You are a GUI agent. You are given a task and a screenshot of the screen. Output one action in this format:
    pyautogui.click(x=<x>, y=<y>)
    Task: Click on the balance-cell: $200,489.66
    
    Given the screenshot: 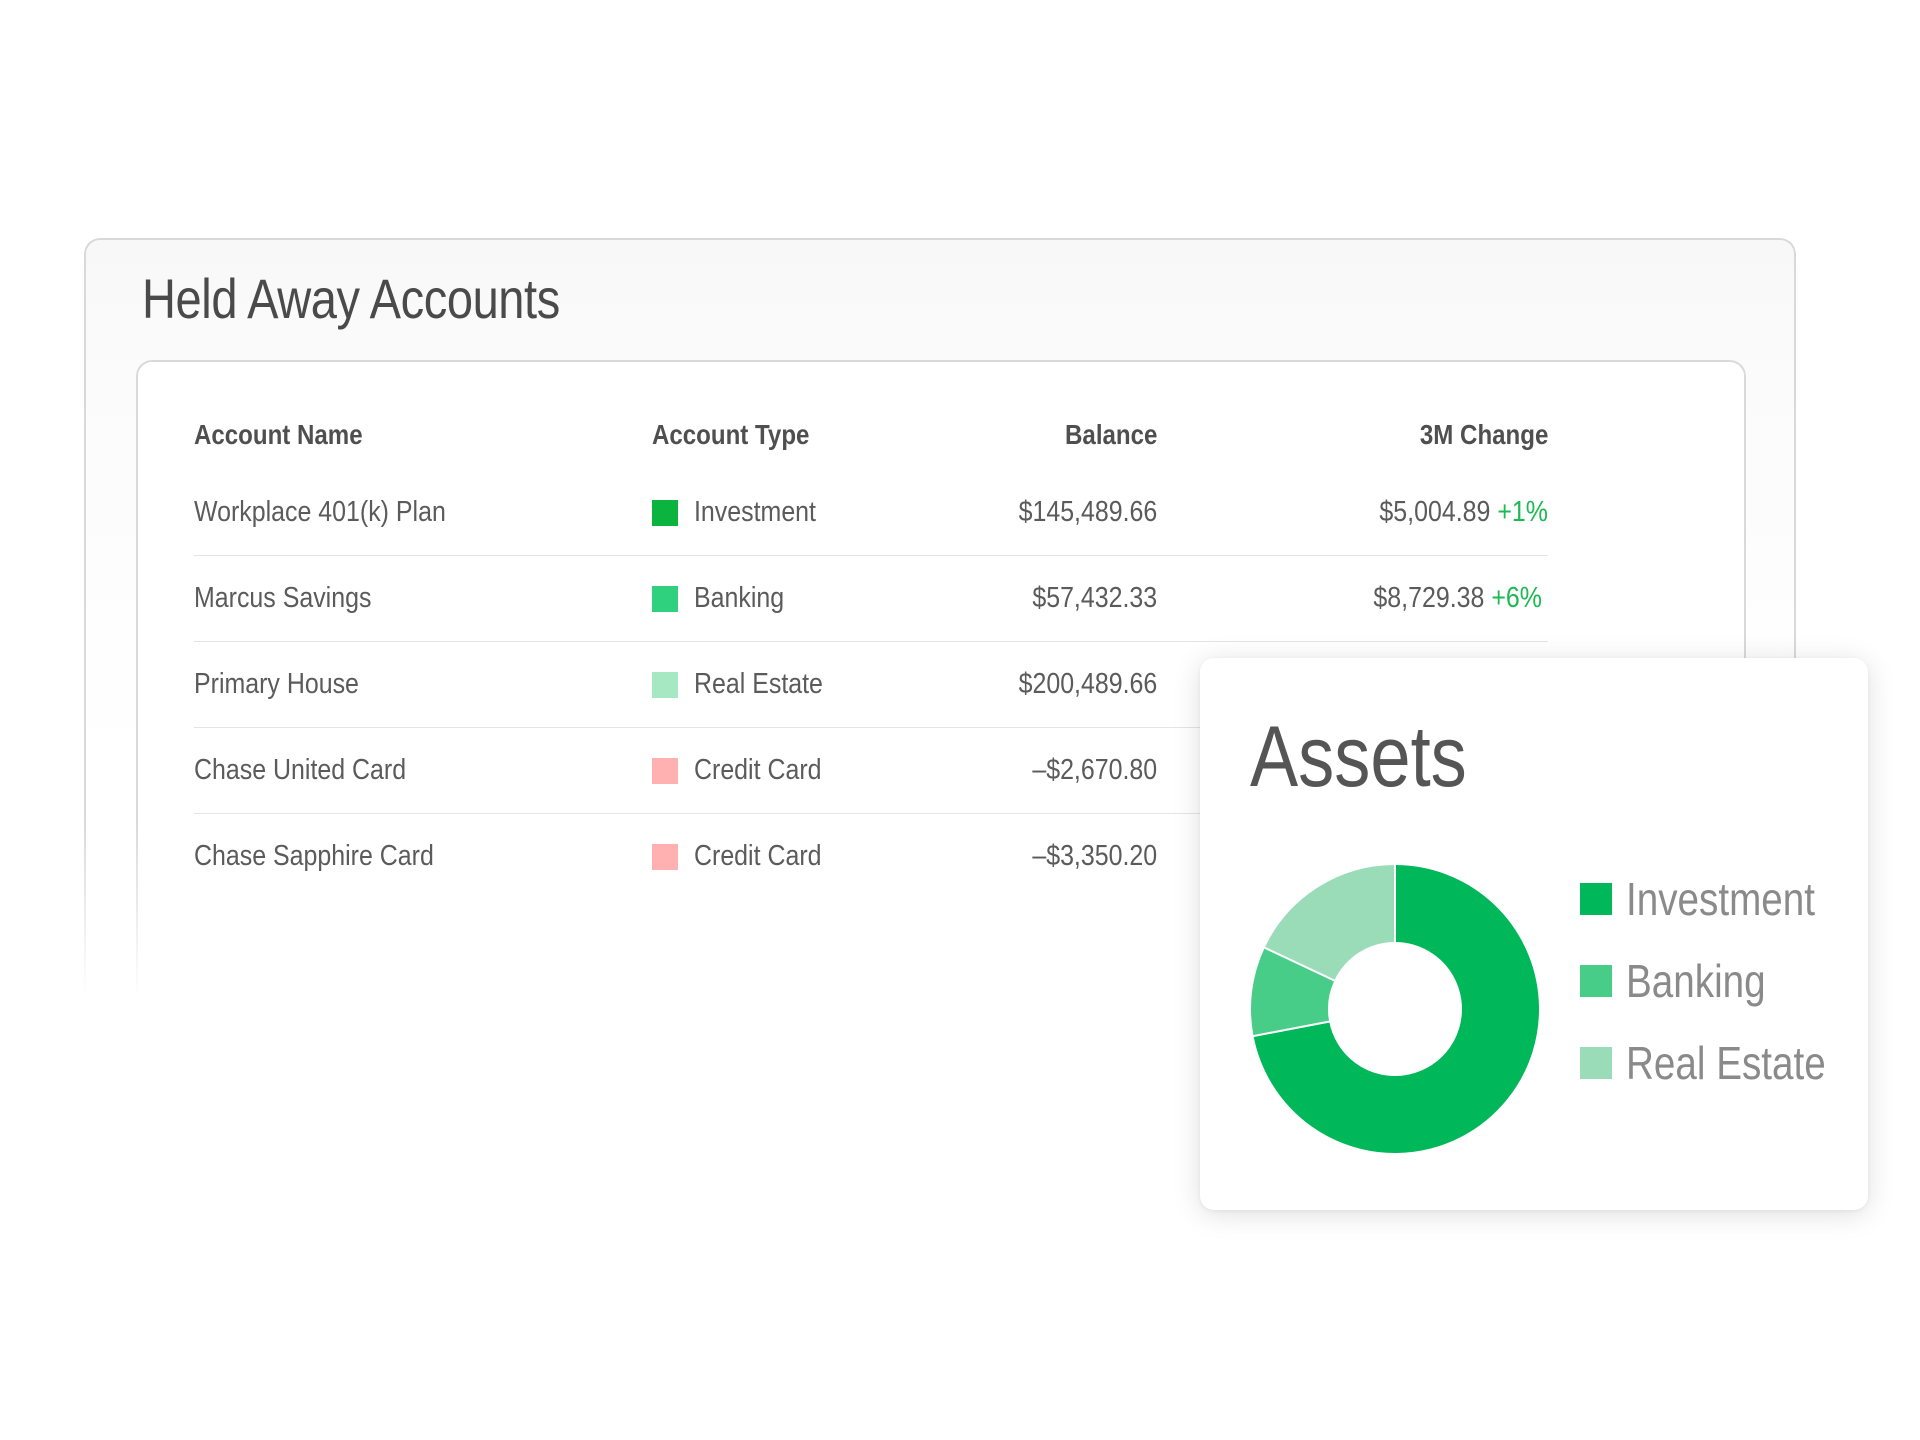 What is the action you would take?
    pyautogui.click(x=1087, y=684)
    